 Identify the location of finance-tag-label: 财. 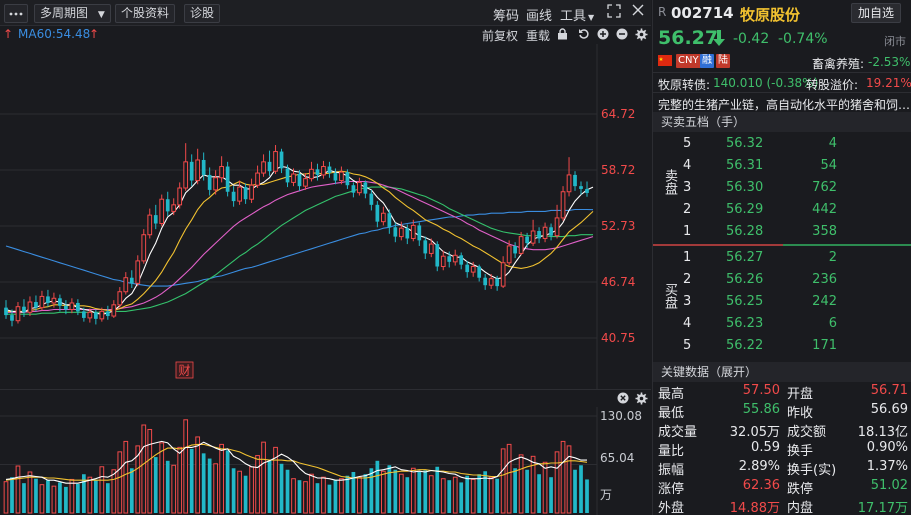
(184, 371).